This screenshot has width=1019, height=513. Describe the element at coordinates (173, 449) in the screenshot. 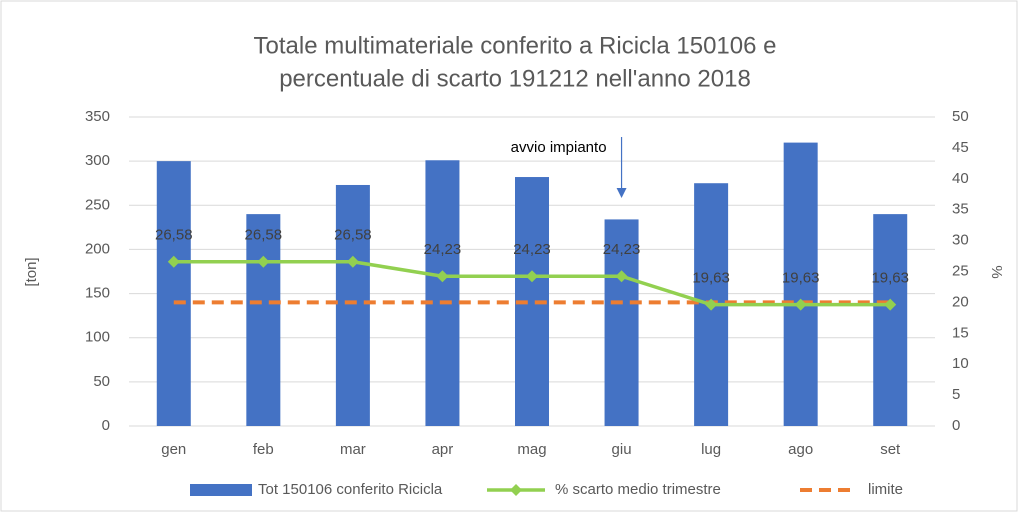

I see `x-tick-label: gen` at that location.